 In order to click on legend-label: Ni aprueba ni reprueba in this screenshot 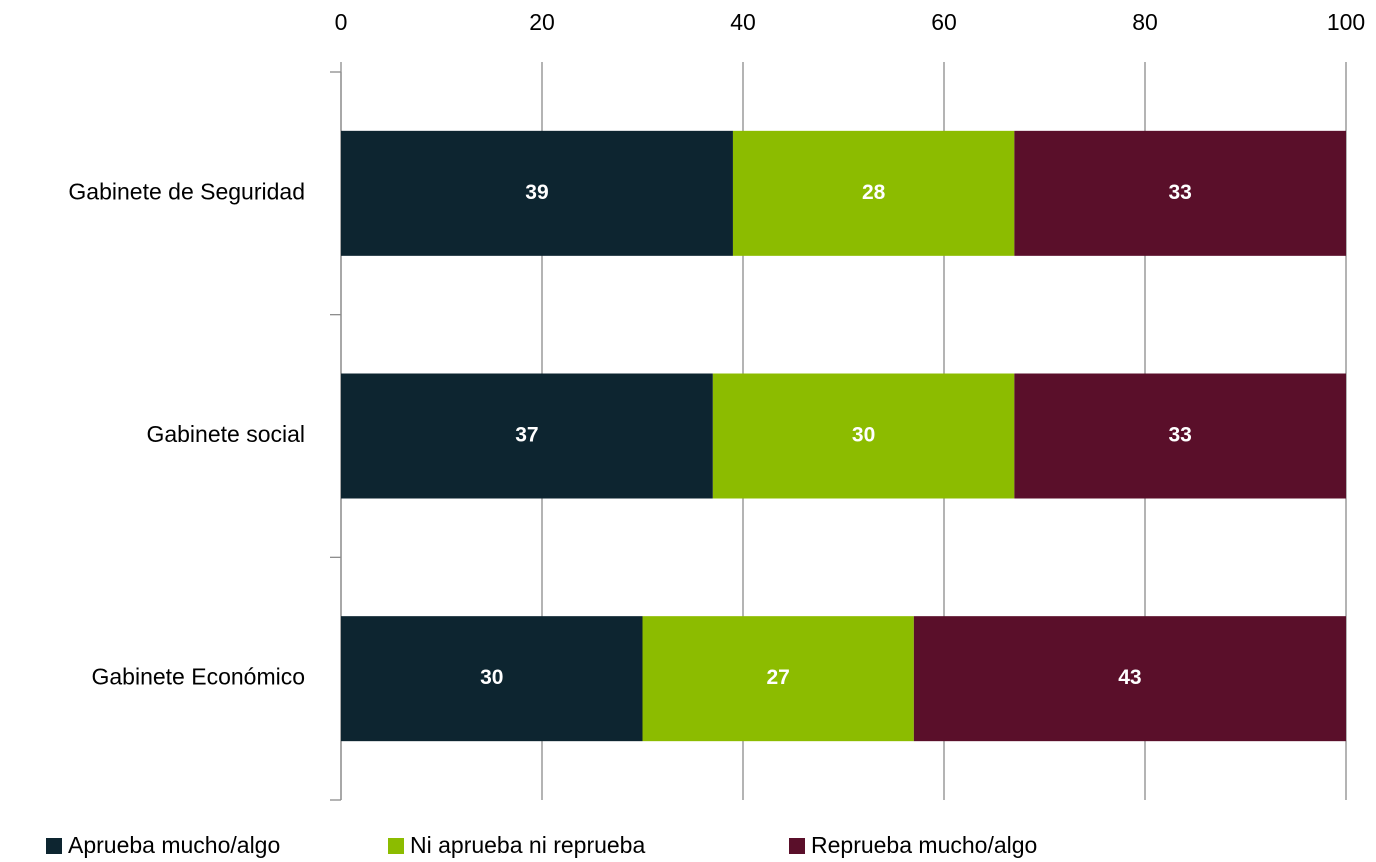, I will do `click(527, 845)`.